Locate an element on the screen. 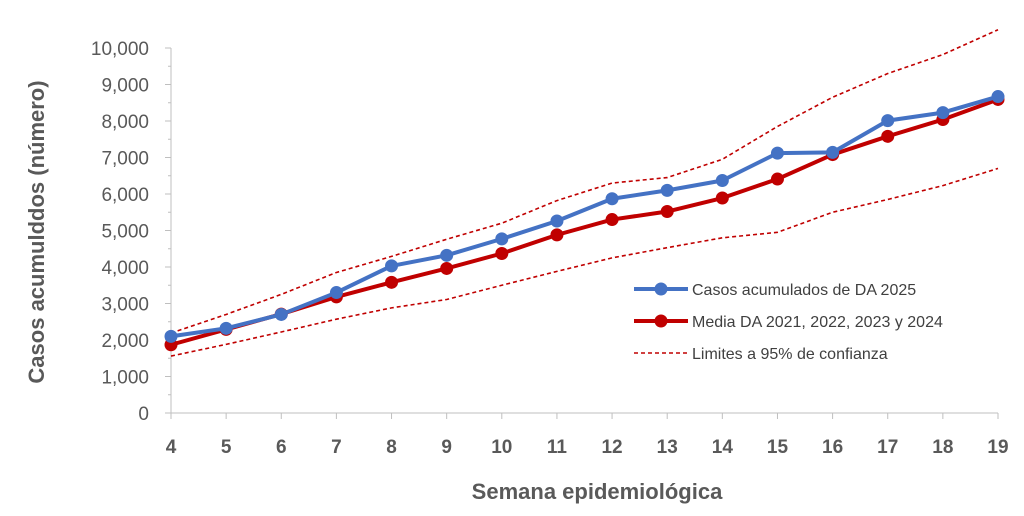  x-tick-label: 11 is located at coordinates (557, 447).